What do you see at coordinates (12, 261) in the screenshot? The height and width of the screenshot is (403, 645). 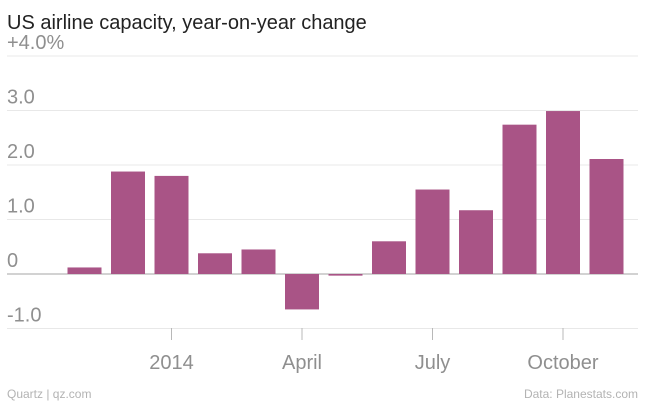 I see `y-tick-label: 0` at bounding box center [12, 261].